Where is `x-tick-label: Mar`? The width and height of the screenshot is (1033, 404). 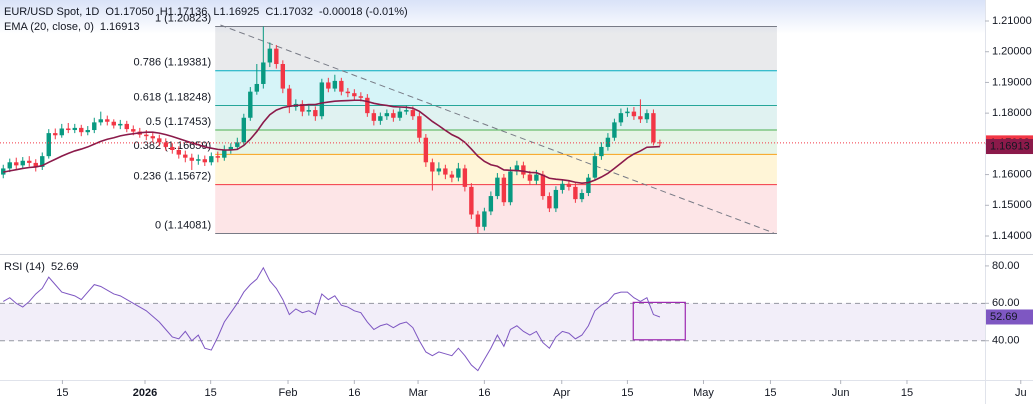
x-tick-label: Mar is located at coordinates (418, 393).